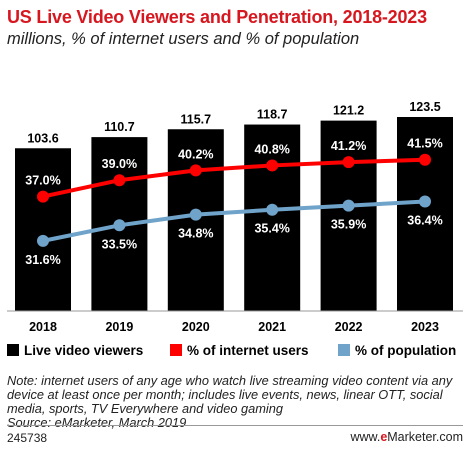 Image resolution: width=470 pixels, height=456 pixels. Describe the element at coordinates (43, 229) in the screenshot. I see `bar-2018` at that location.